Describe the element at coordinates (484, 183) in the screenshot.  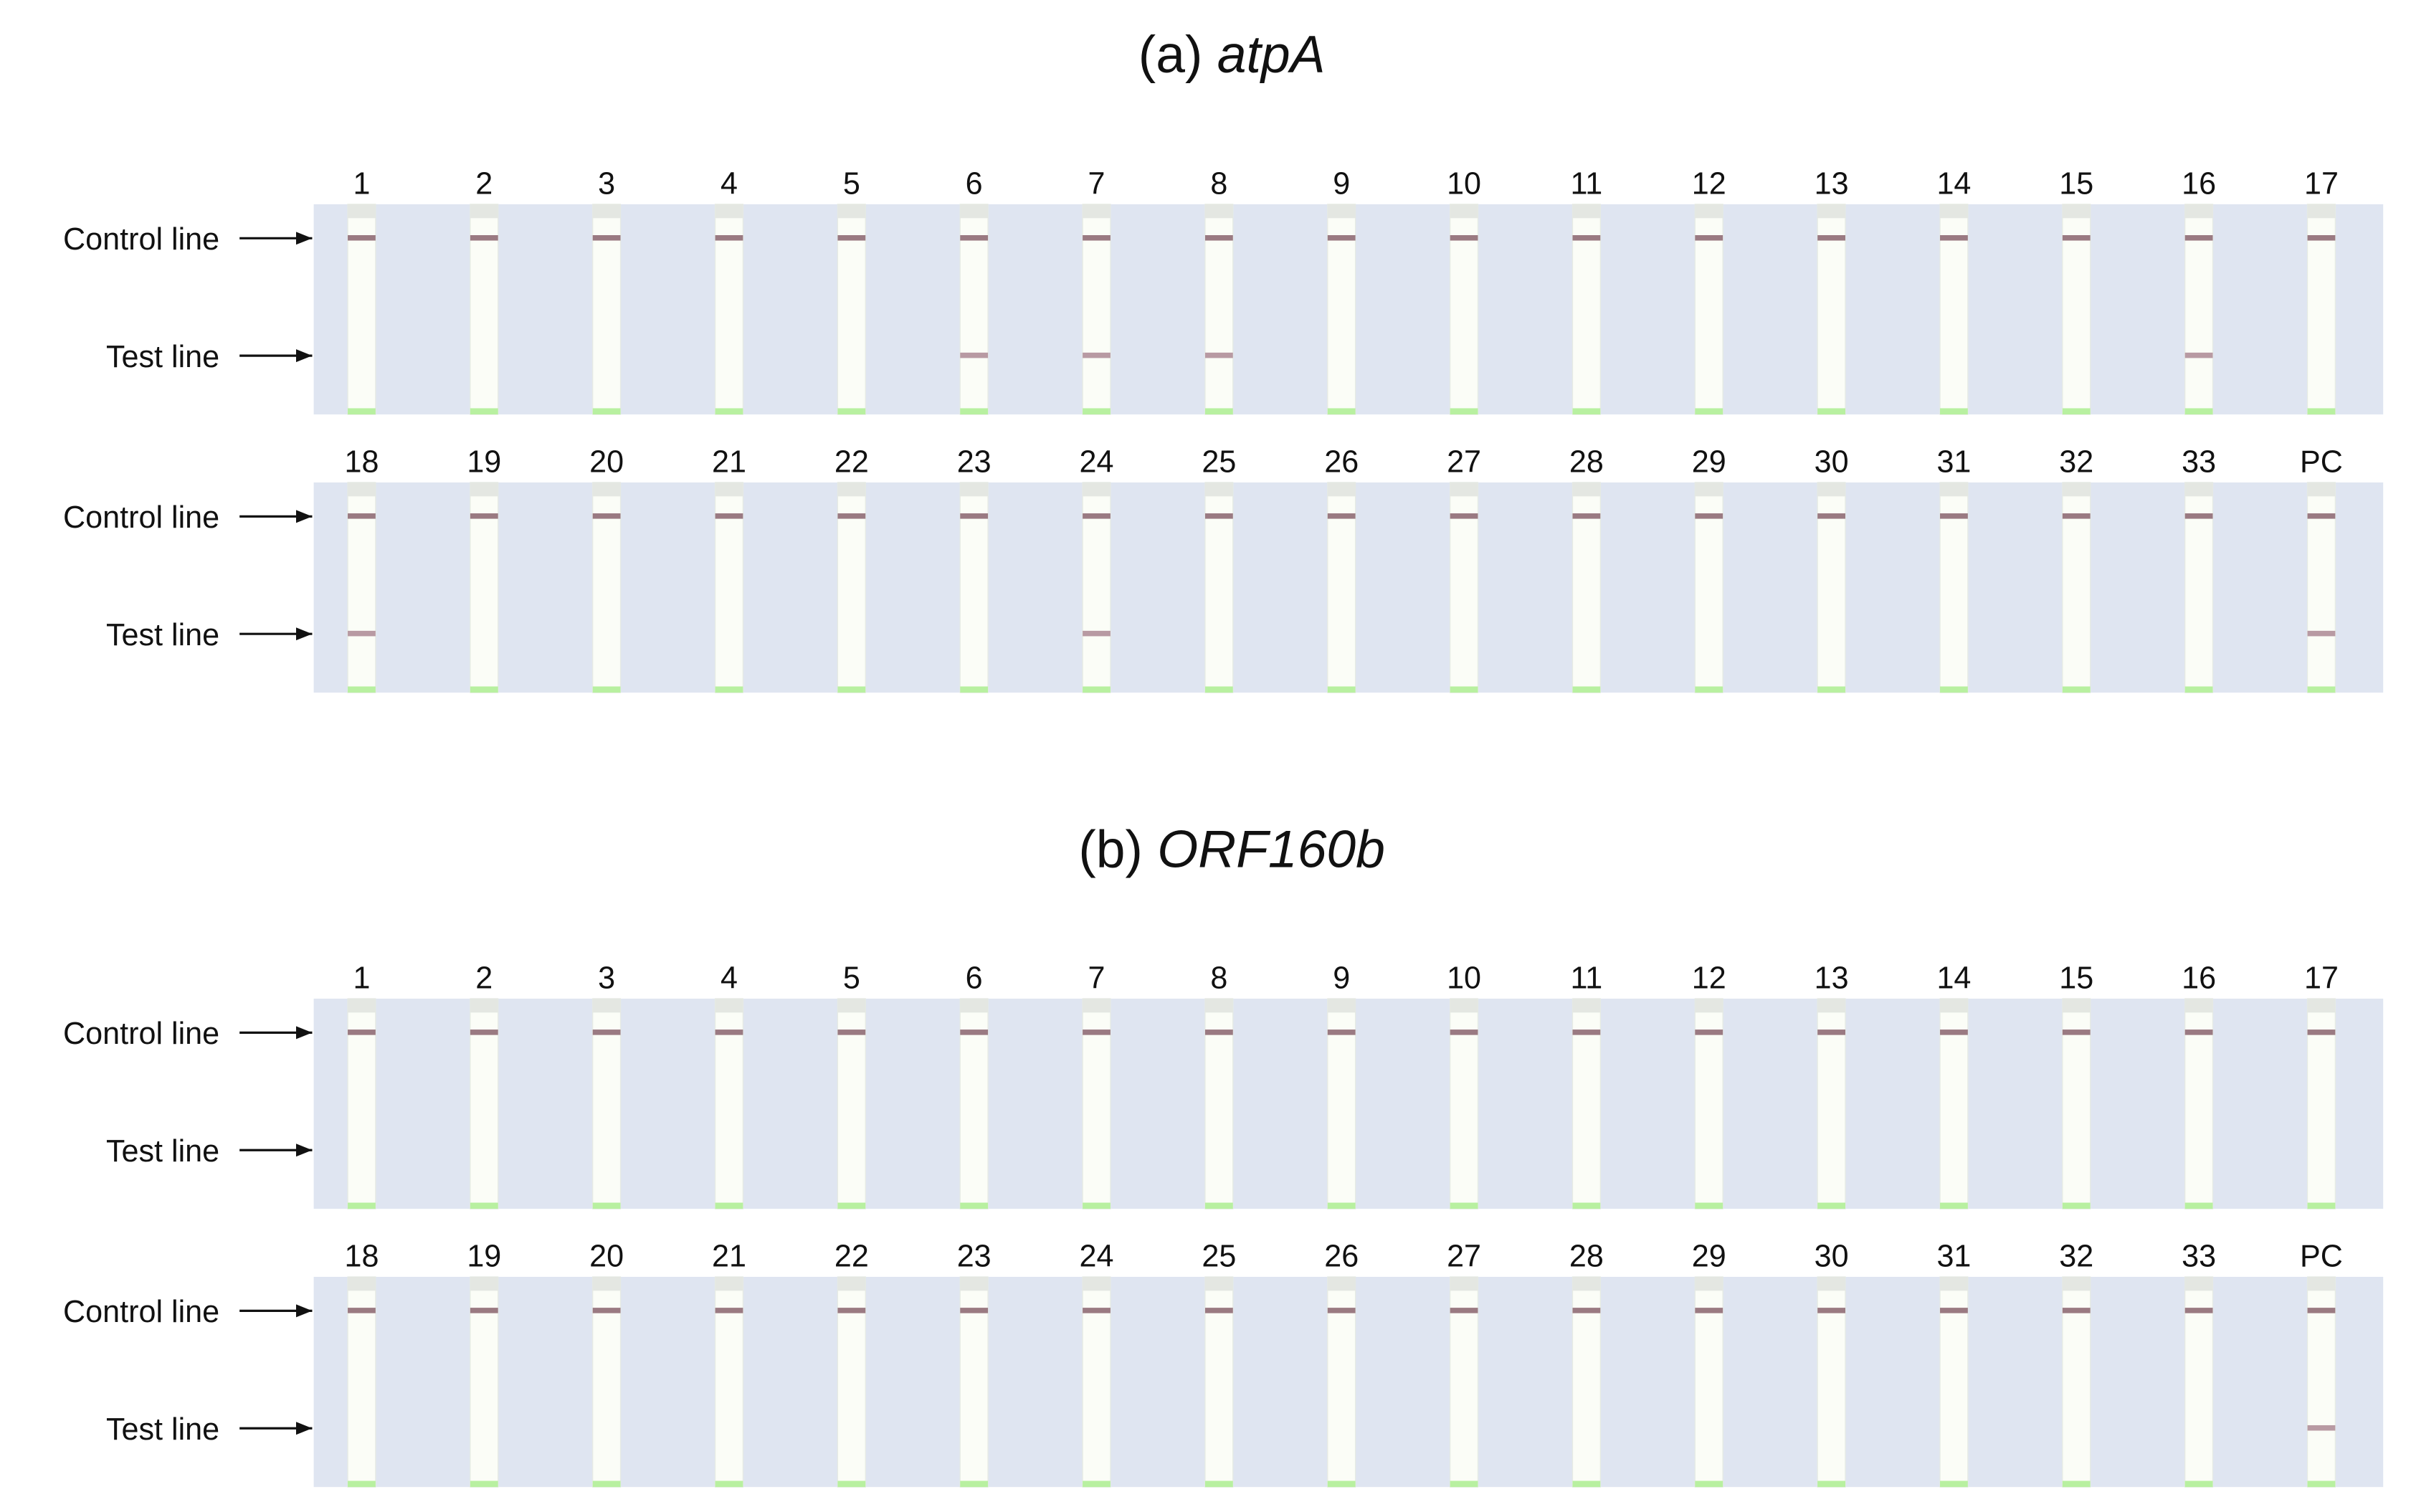
I see `lane-label: 2` at that location.